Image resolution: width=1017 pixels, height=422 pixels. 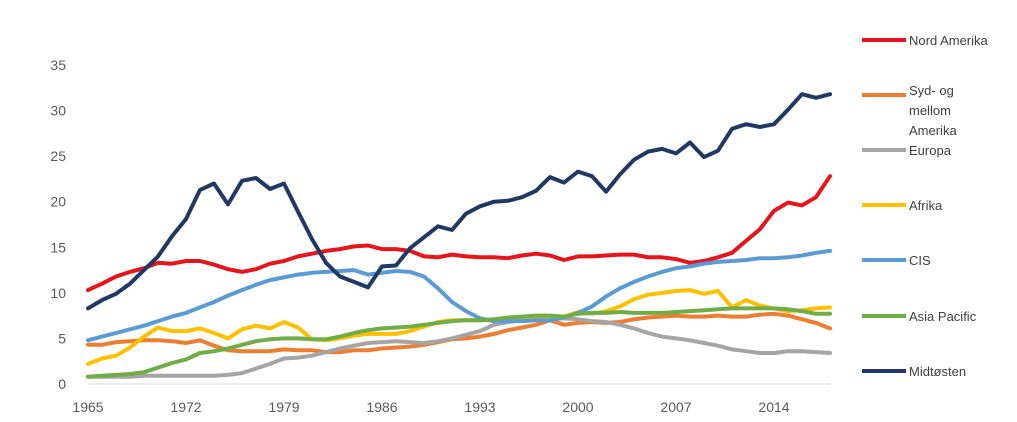 What do you see at coordinates (58, 156) in the screenshot?
I see `y-tick-label: 25` at bounding box center [58, 156].